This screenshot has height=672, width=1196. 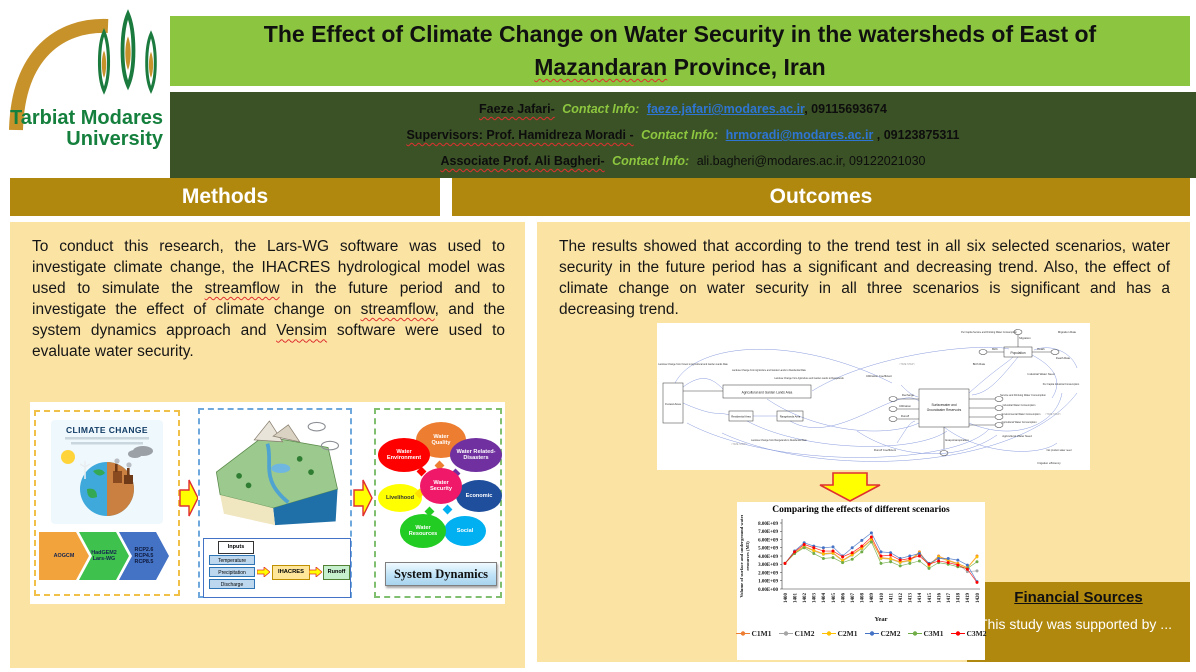 What do you see at coordinates (911, 598) in the screenshot?
I see `svg-text: 1413` at bounding box center [911, 598].